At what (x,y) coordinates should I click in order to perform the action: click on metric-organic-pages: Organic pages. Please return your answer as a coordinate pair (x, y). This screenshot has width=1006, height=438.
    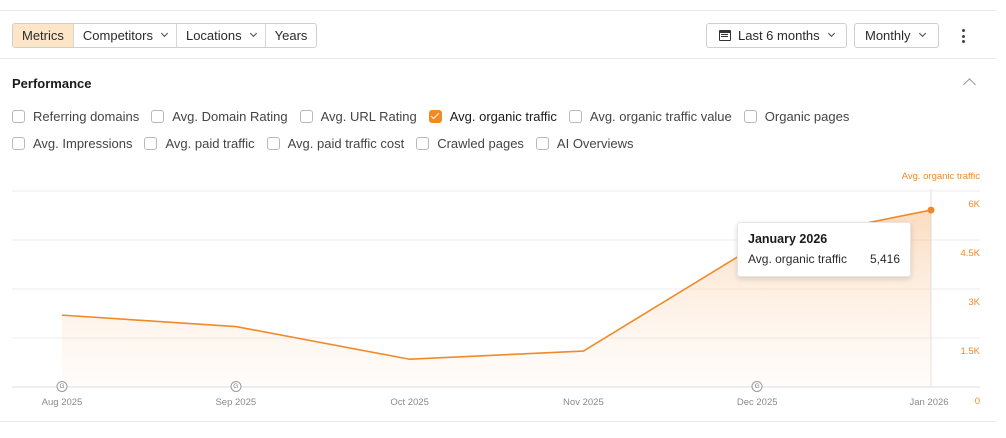
    Looking at the image, I should click on (796, 116).